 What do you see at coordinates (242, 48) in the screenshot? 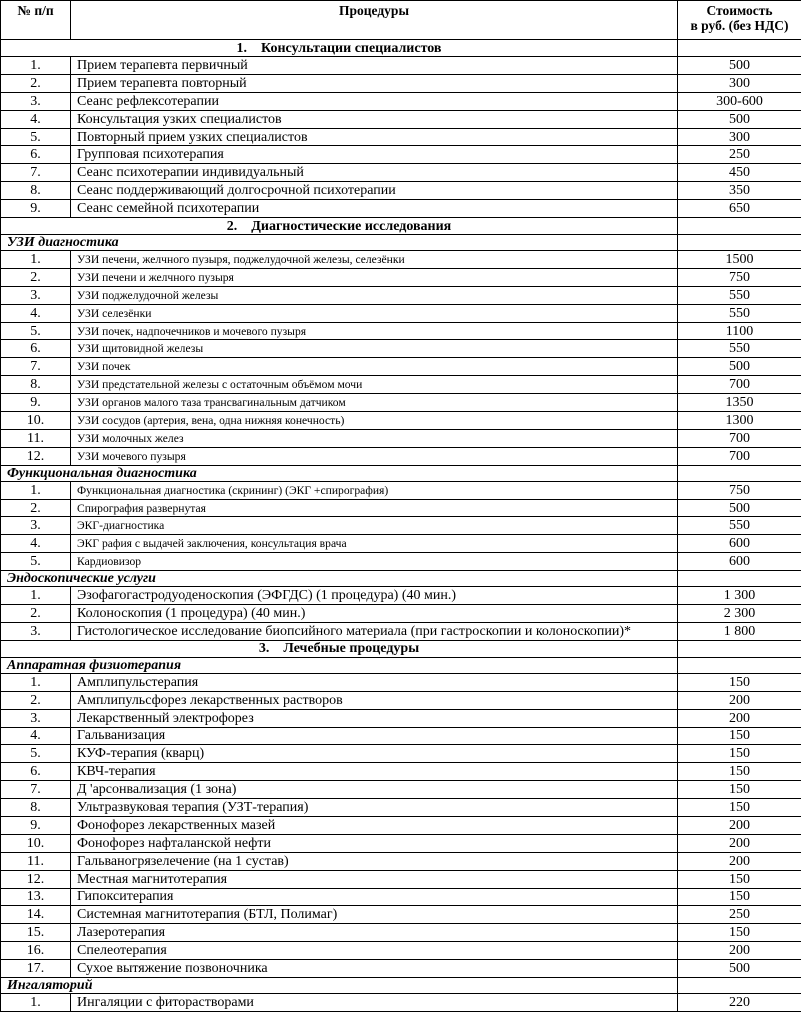
I see `section-number: 1.` at bounding box center [242, 48].